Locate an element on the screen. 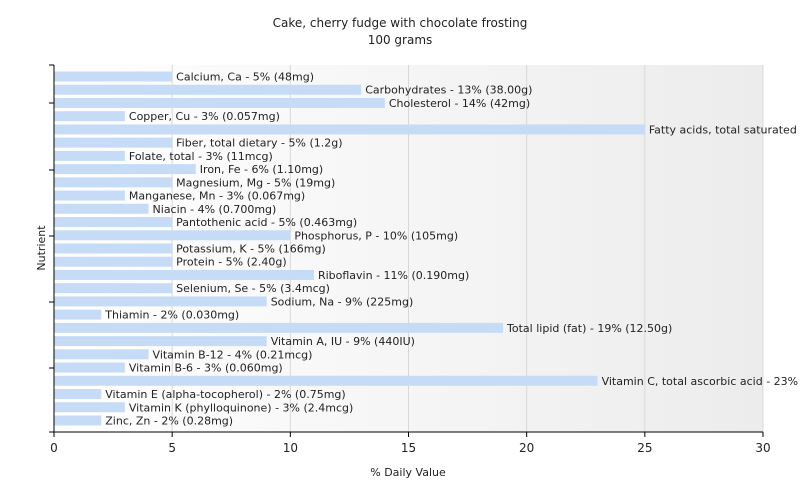 The height and width of the screenshot is (500, 800). bar-label: Vitamin K (phylloquinone) - 3% (2.4mcg) is located at coordinates (241, 407).